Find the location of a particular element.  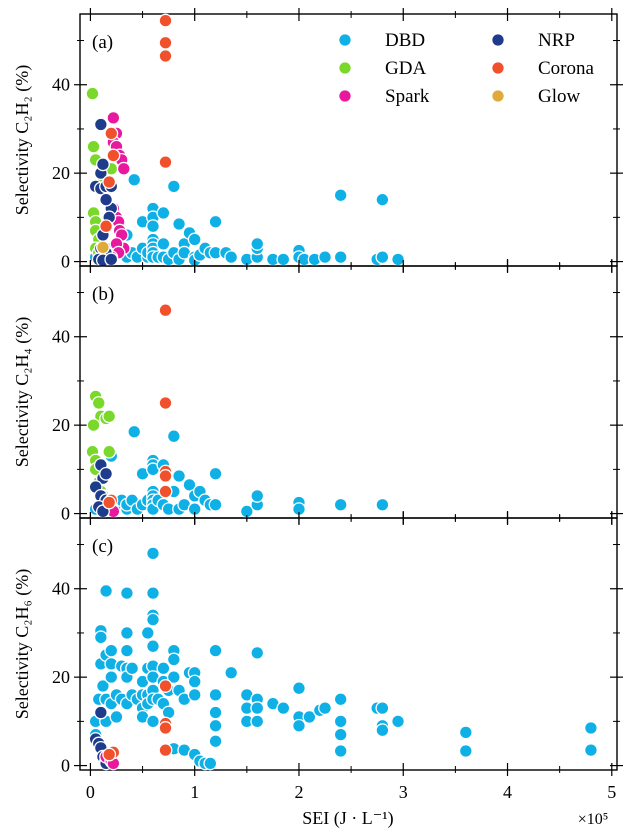

x-tick-label: 1 is located at coordinates (194, 792).